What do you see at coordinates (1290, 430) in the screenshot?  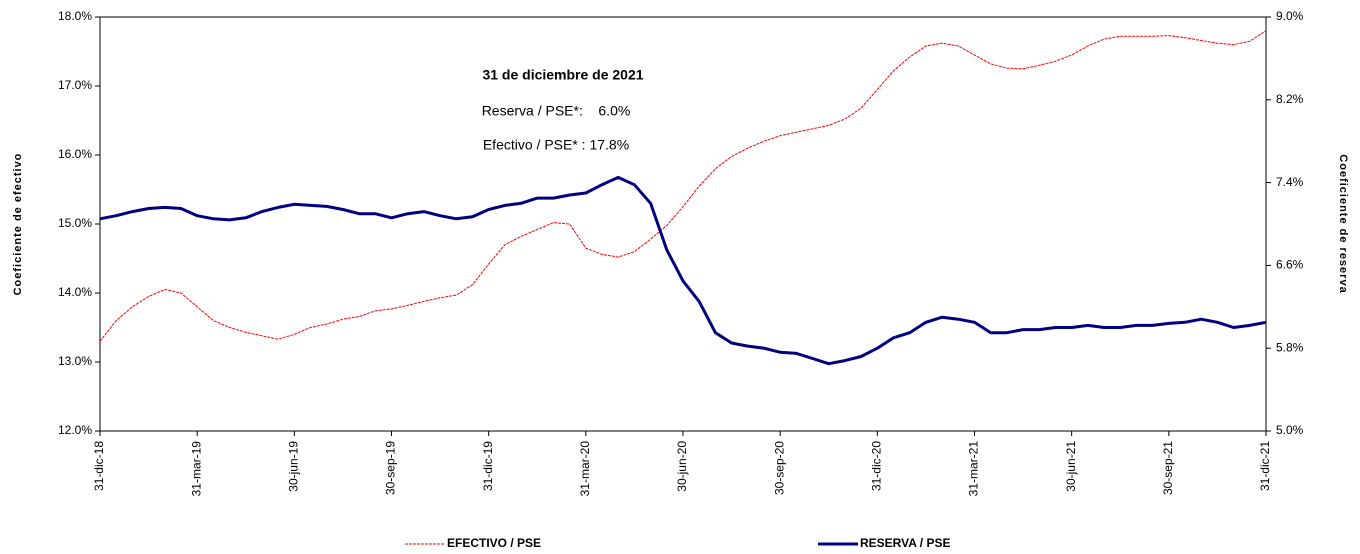 I see `y2-tick-label: 5.0%` at bounding box center [1290, 430].